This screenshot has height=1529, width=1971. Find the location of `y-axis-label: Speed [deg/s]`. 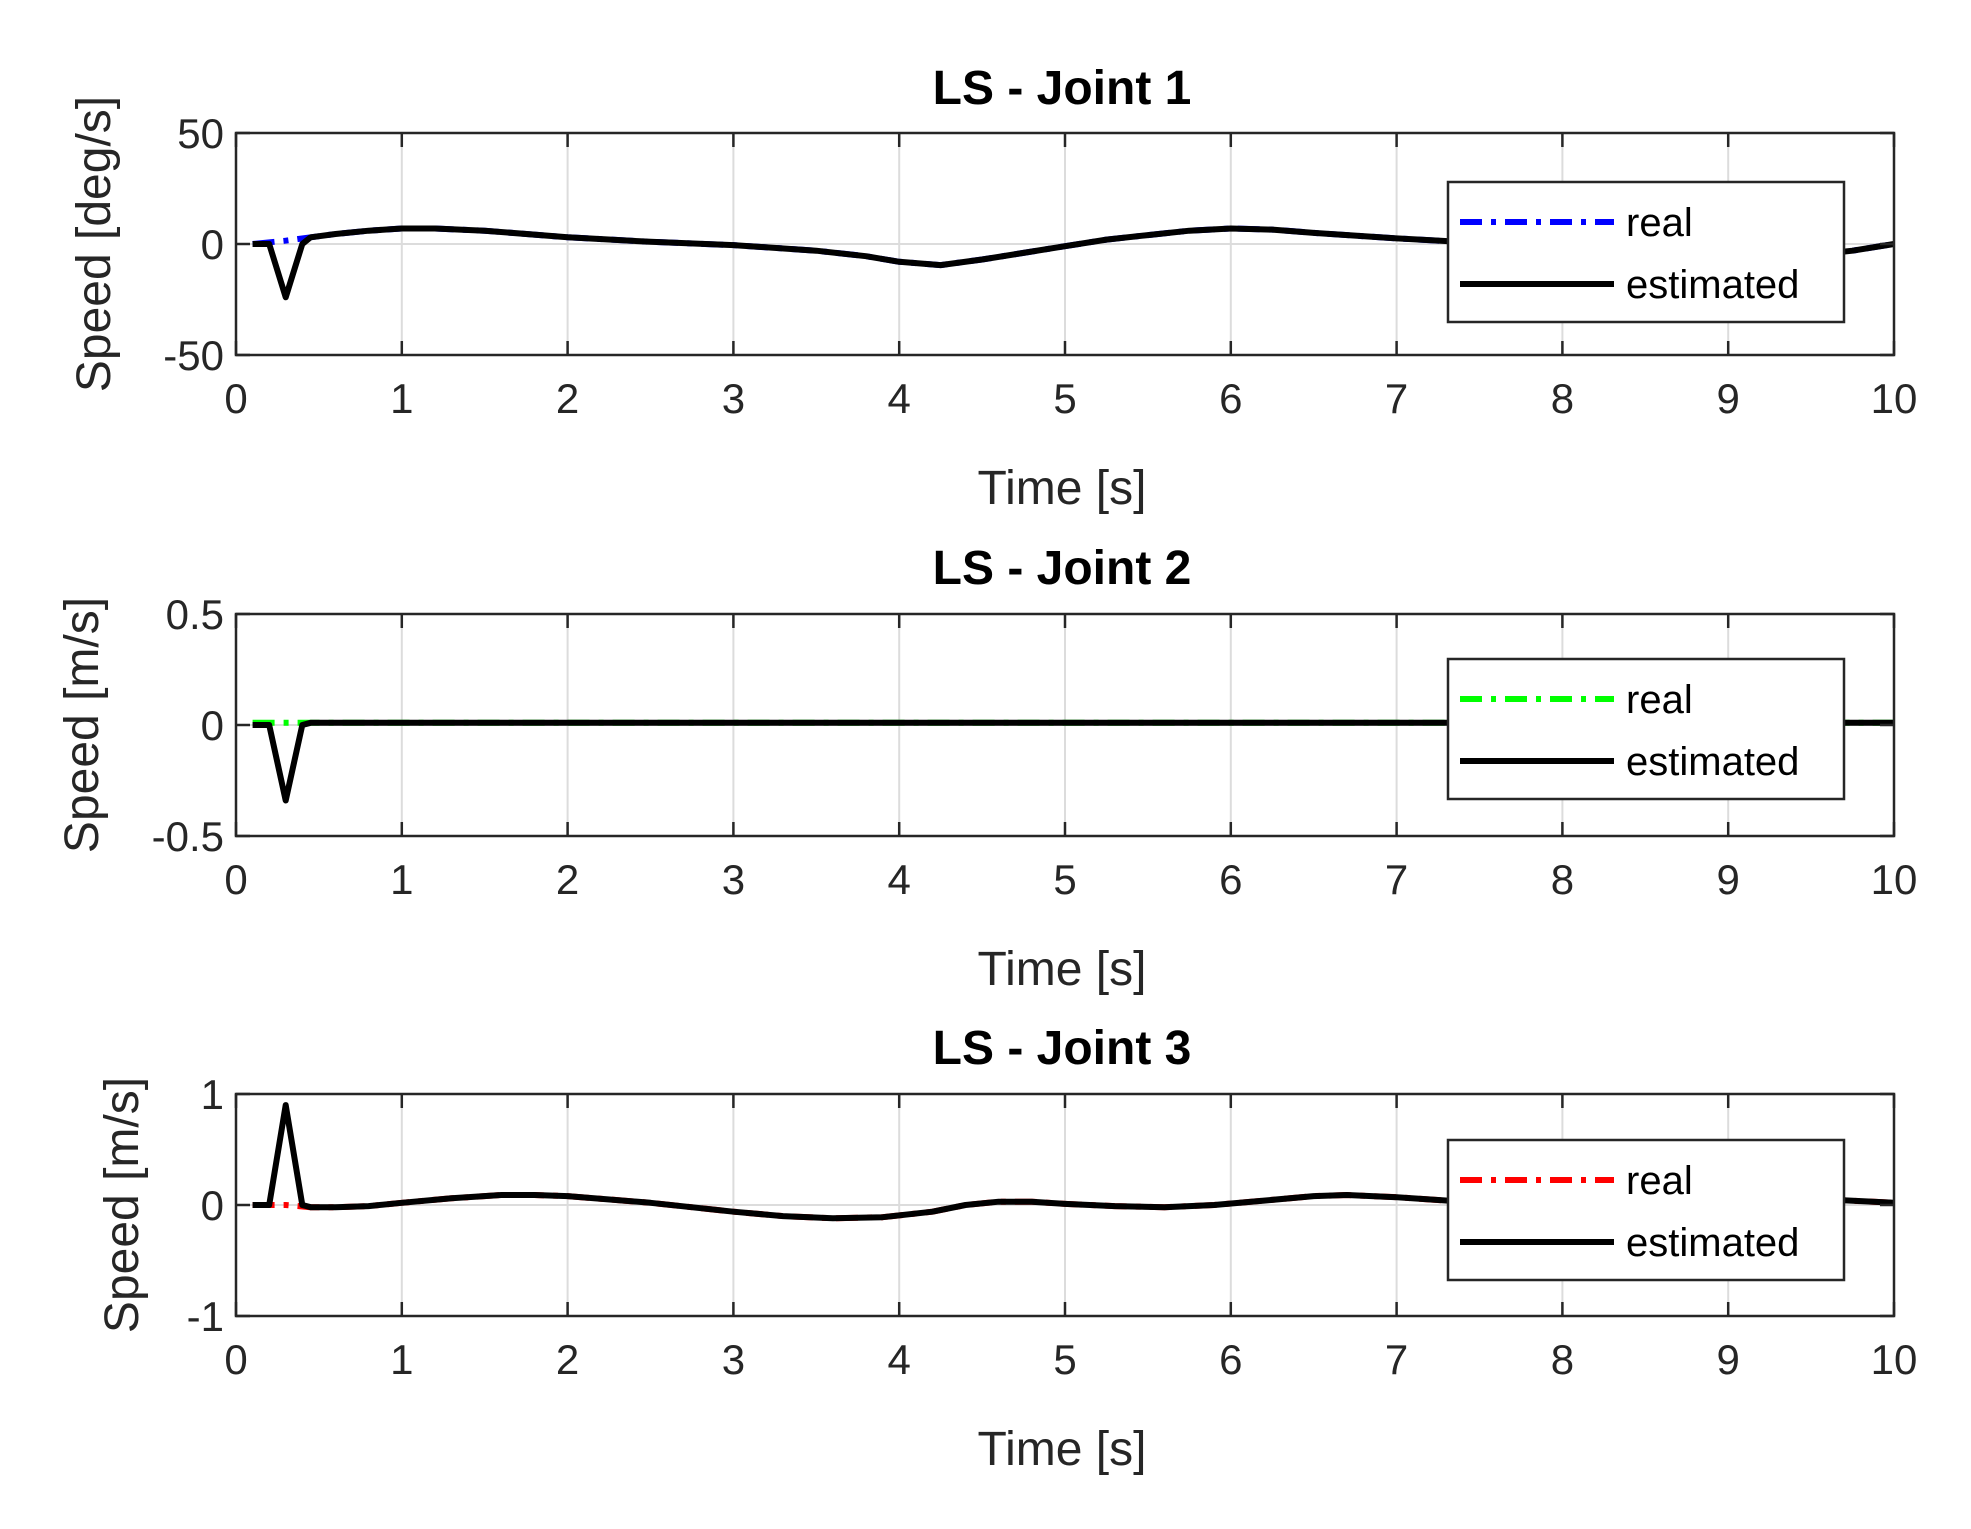

y-axis-label: Speed [deg/s] is located at coordinates (94, 244).